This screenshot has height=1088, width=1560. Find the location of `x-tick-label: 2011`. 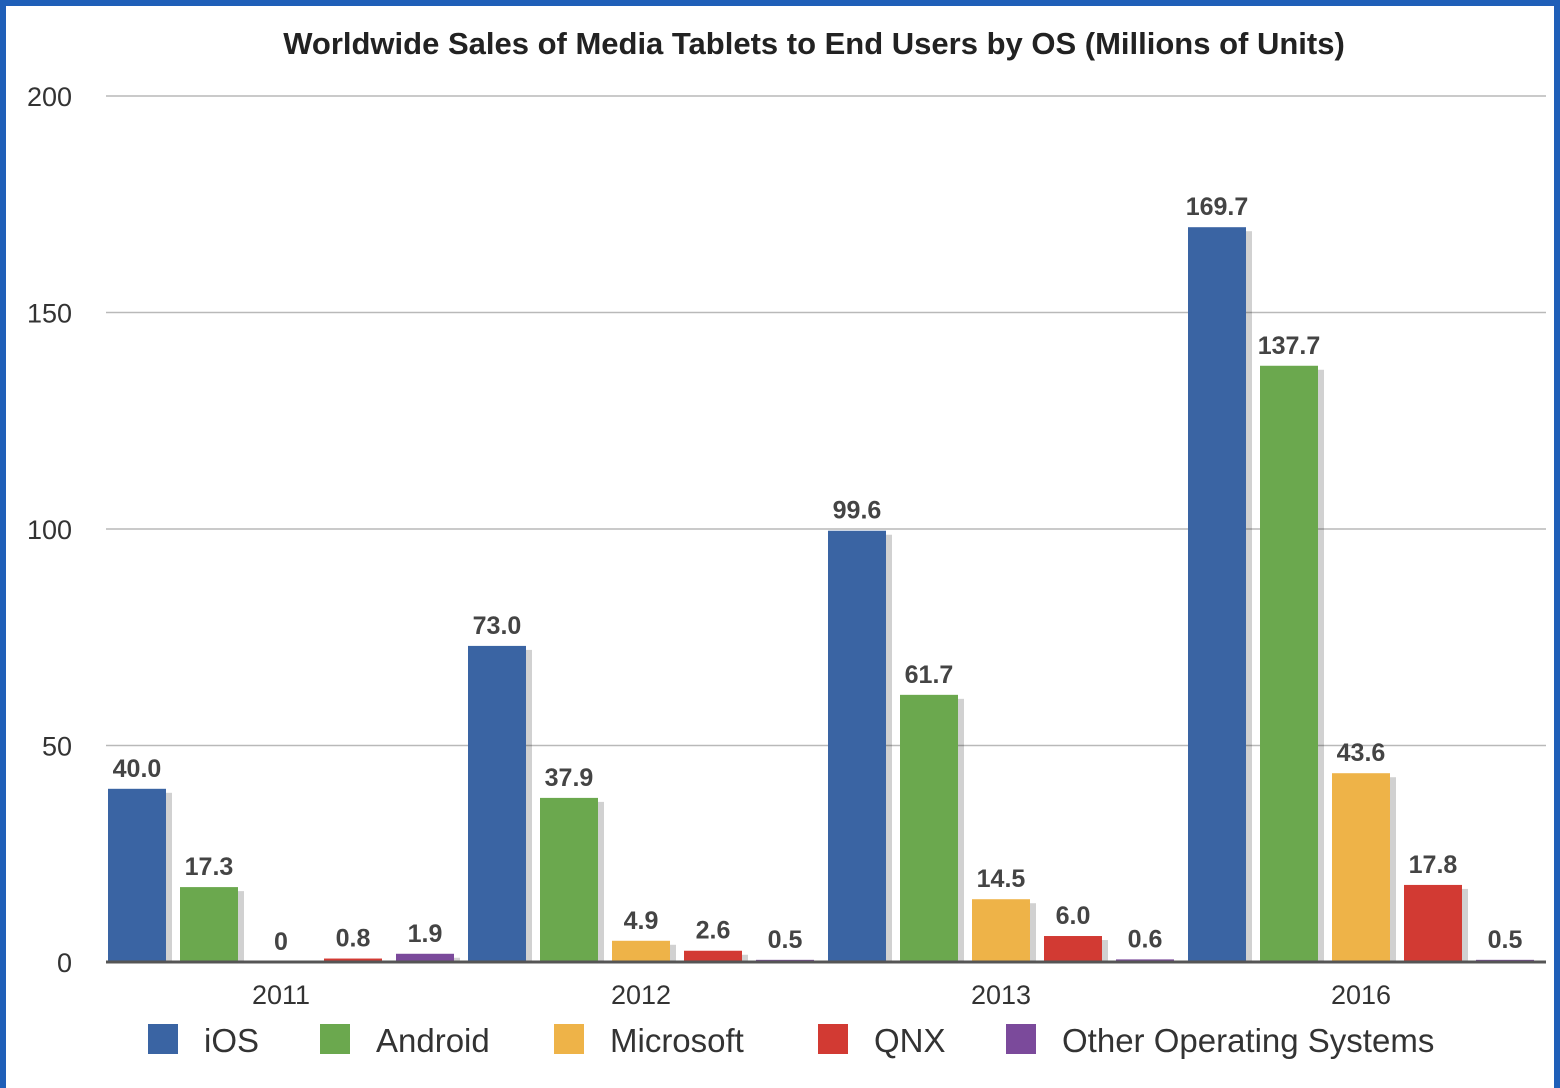

x-tick-label: 2011 is located at coordinates (281, 995).